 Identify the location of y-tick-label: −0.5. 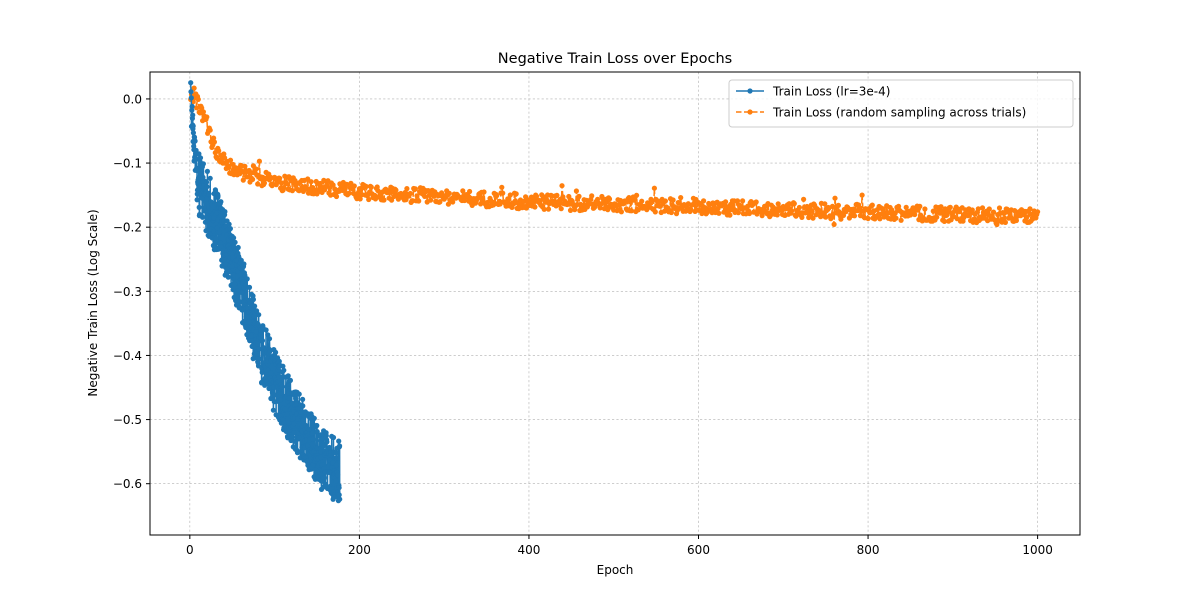
(127, 420).